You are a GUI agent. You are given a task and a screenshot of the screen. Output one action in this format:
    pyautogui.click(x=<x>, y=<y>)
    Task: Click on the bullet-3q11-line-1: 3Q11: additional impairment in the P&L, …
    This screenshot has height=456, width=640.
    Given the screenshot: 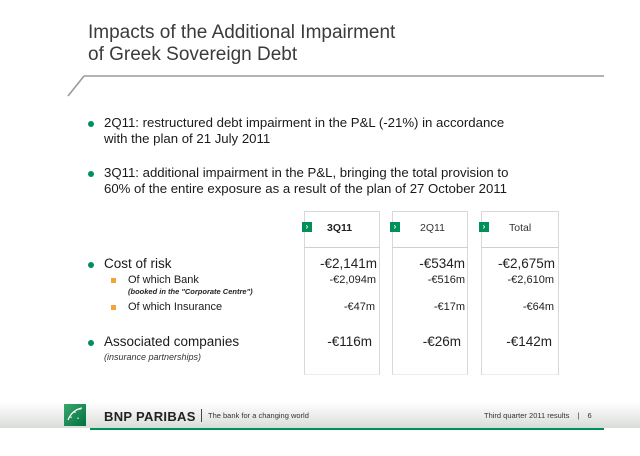 What is the action you would take?
    pyautogui.click(x=306, y=172)
    